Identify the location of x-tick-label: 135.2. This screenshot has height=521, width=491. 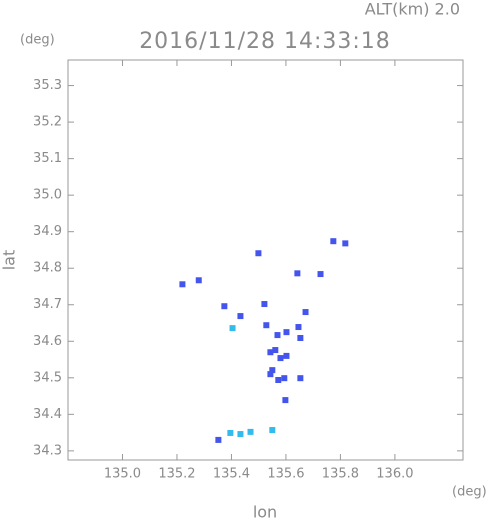
(176, 474).